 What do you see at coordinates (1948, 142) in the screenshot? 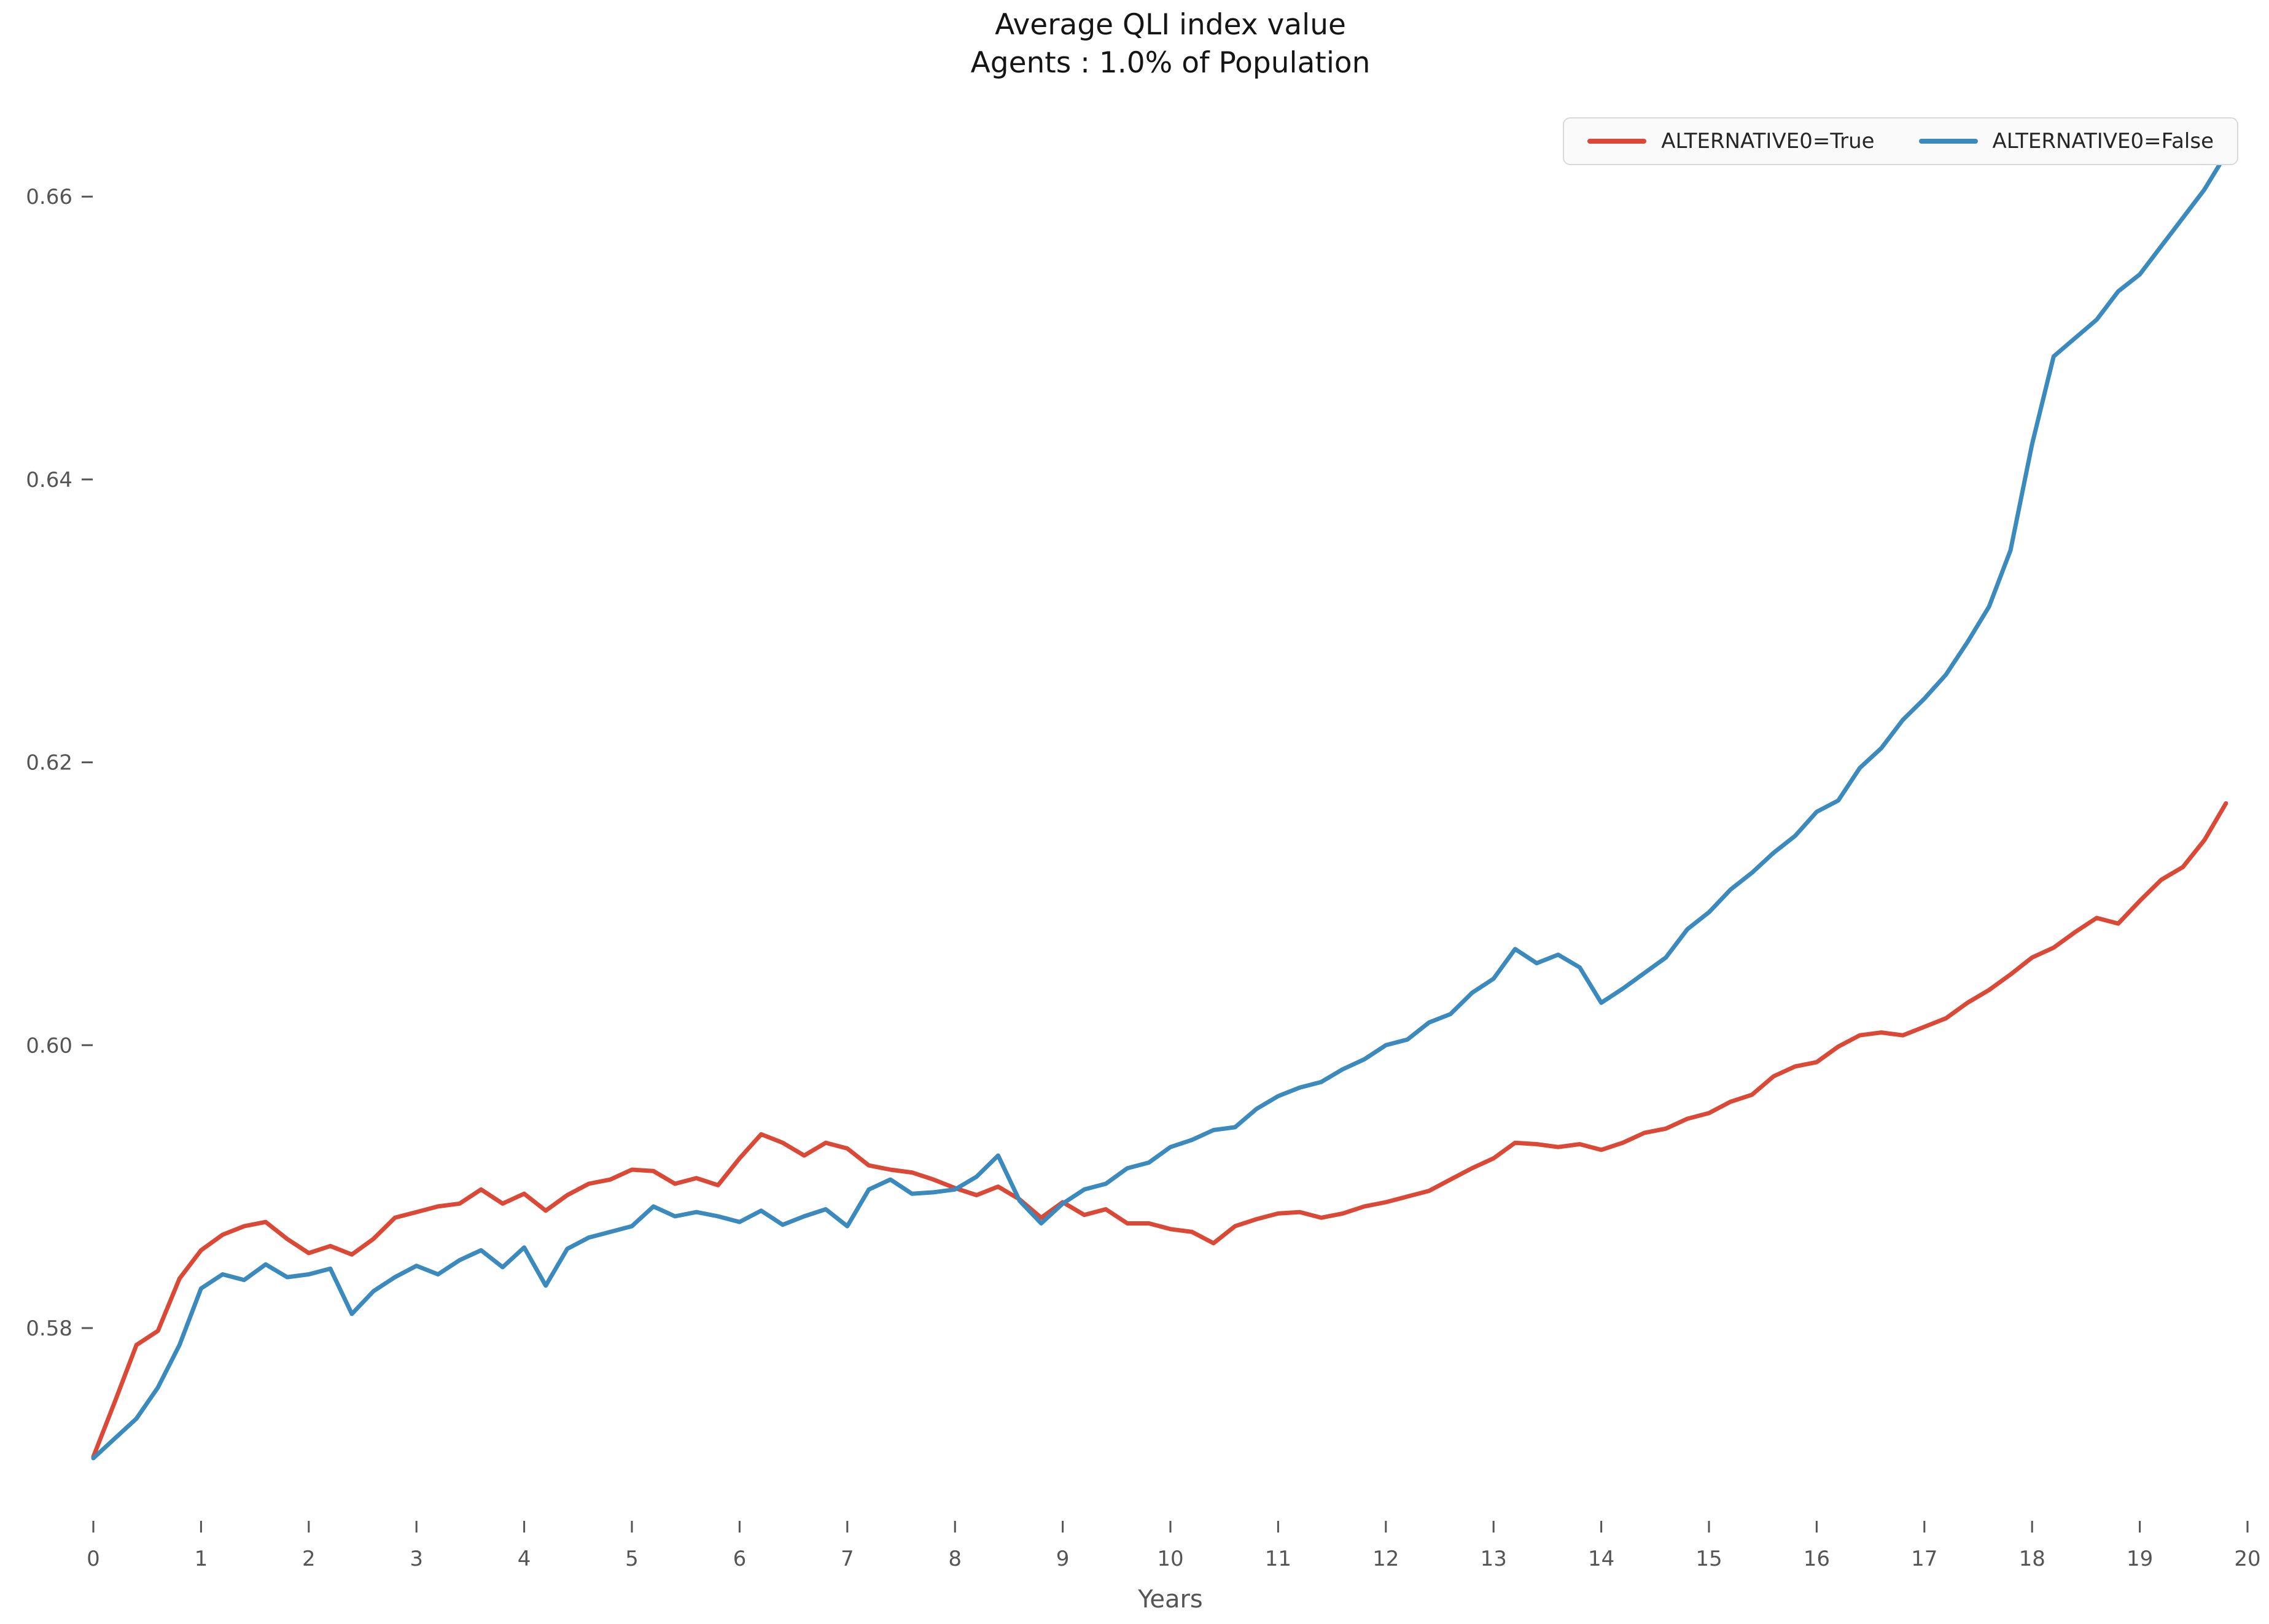
I see `legend-swatch-blue` at bounding box center [1948, 142].